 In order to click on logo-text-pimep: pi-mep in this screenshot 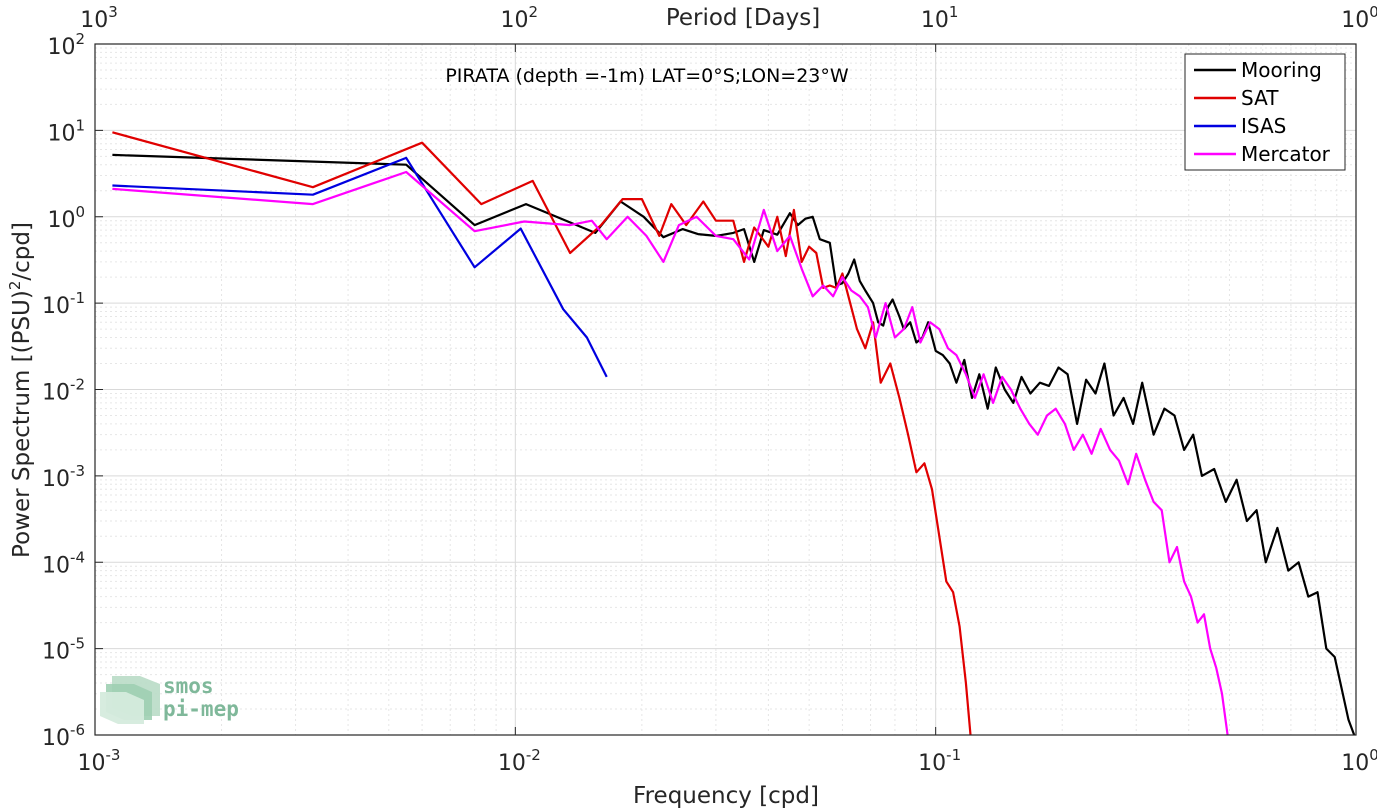, I will do `click(201, 709)`.